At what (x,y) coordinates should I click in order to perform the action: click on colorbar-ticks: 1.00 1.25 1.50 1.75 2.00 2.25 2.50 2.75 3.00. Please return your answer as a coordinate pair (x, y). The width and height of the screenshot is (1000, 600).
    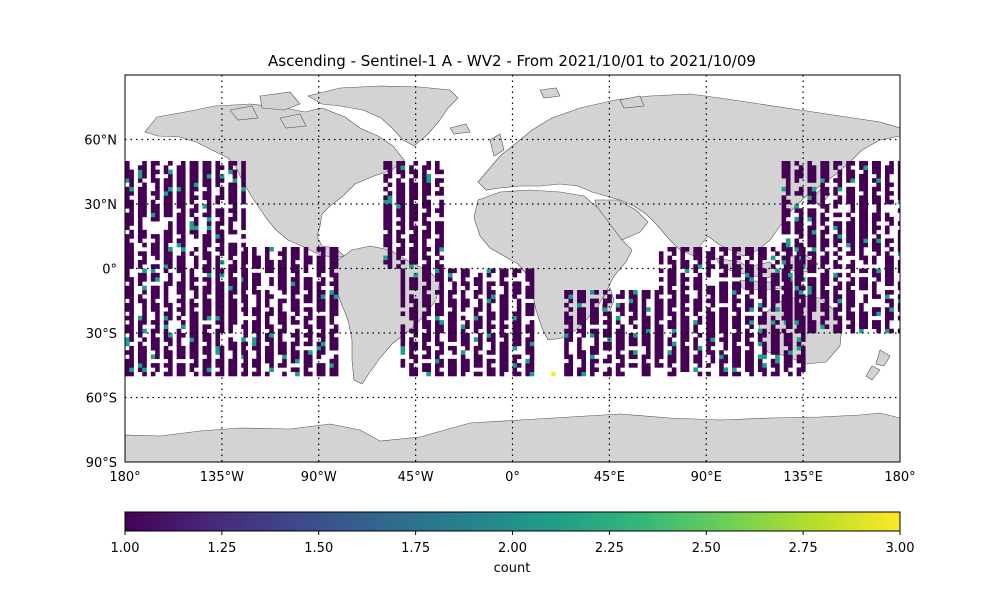
    Looking at the image, I should click on (513, 543).